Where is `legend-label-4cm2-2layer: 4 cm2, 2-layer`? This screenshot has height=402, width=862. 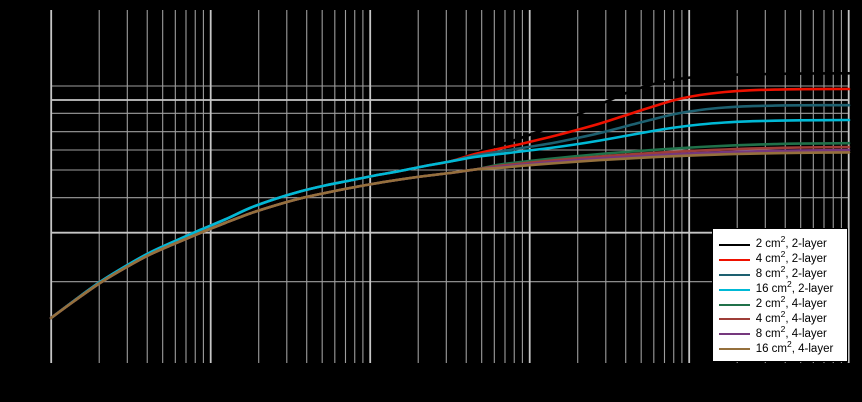 legend-label-4cm2-2layer: 4 cm2, 2-layer is located at coordinates (791, 257).